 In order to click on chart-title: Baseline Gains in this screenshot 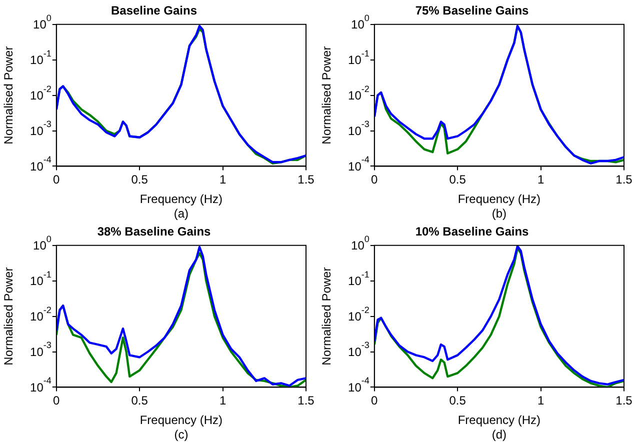, I will do `click(154, 11)`.